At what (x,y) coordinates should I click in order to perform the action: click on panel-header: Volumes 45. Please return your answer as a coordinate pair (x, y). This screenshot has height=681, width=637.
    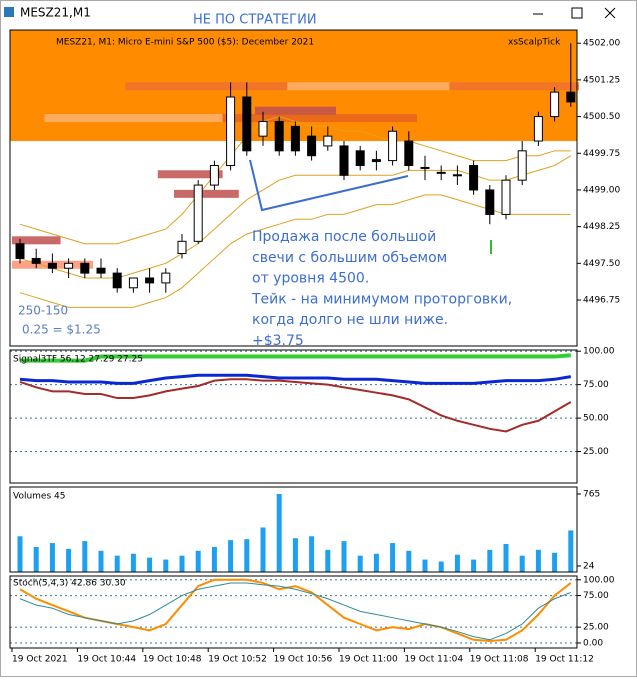
    Looking at the image, I should click on (39, 497).